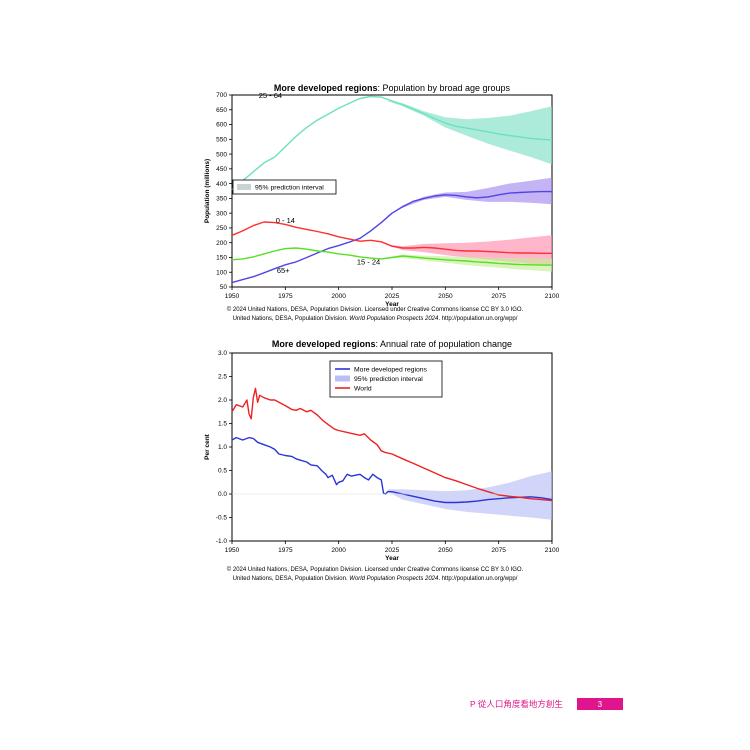 The width and height of the screenshot is (750, 750). I want to click on page-number-badge: 3, so click(599, 704).